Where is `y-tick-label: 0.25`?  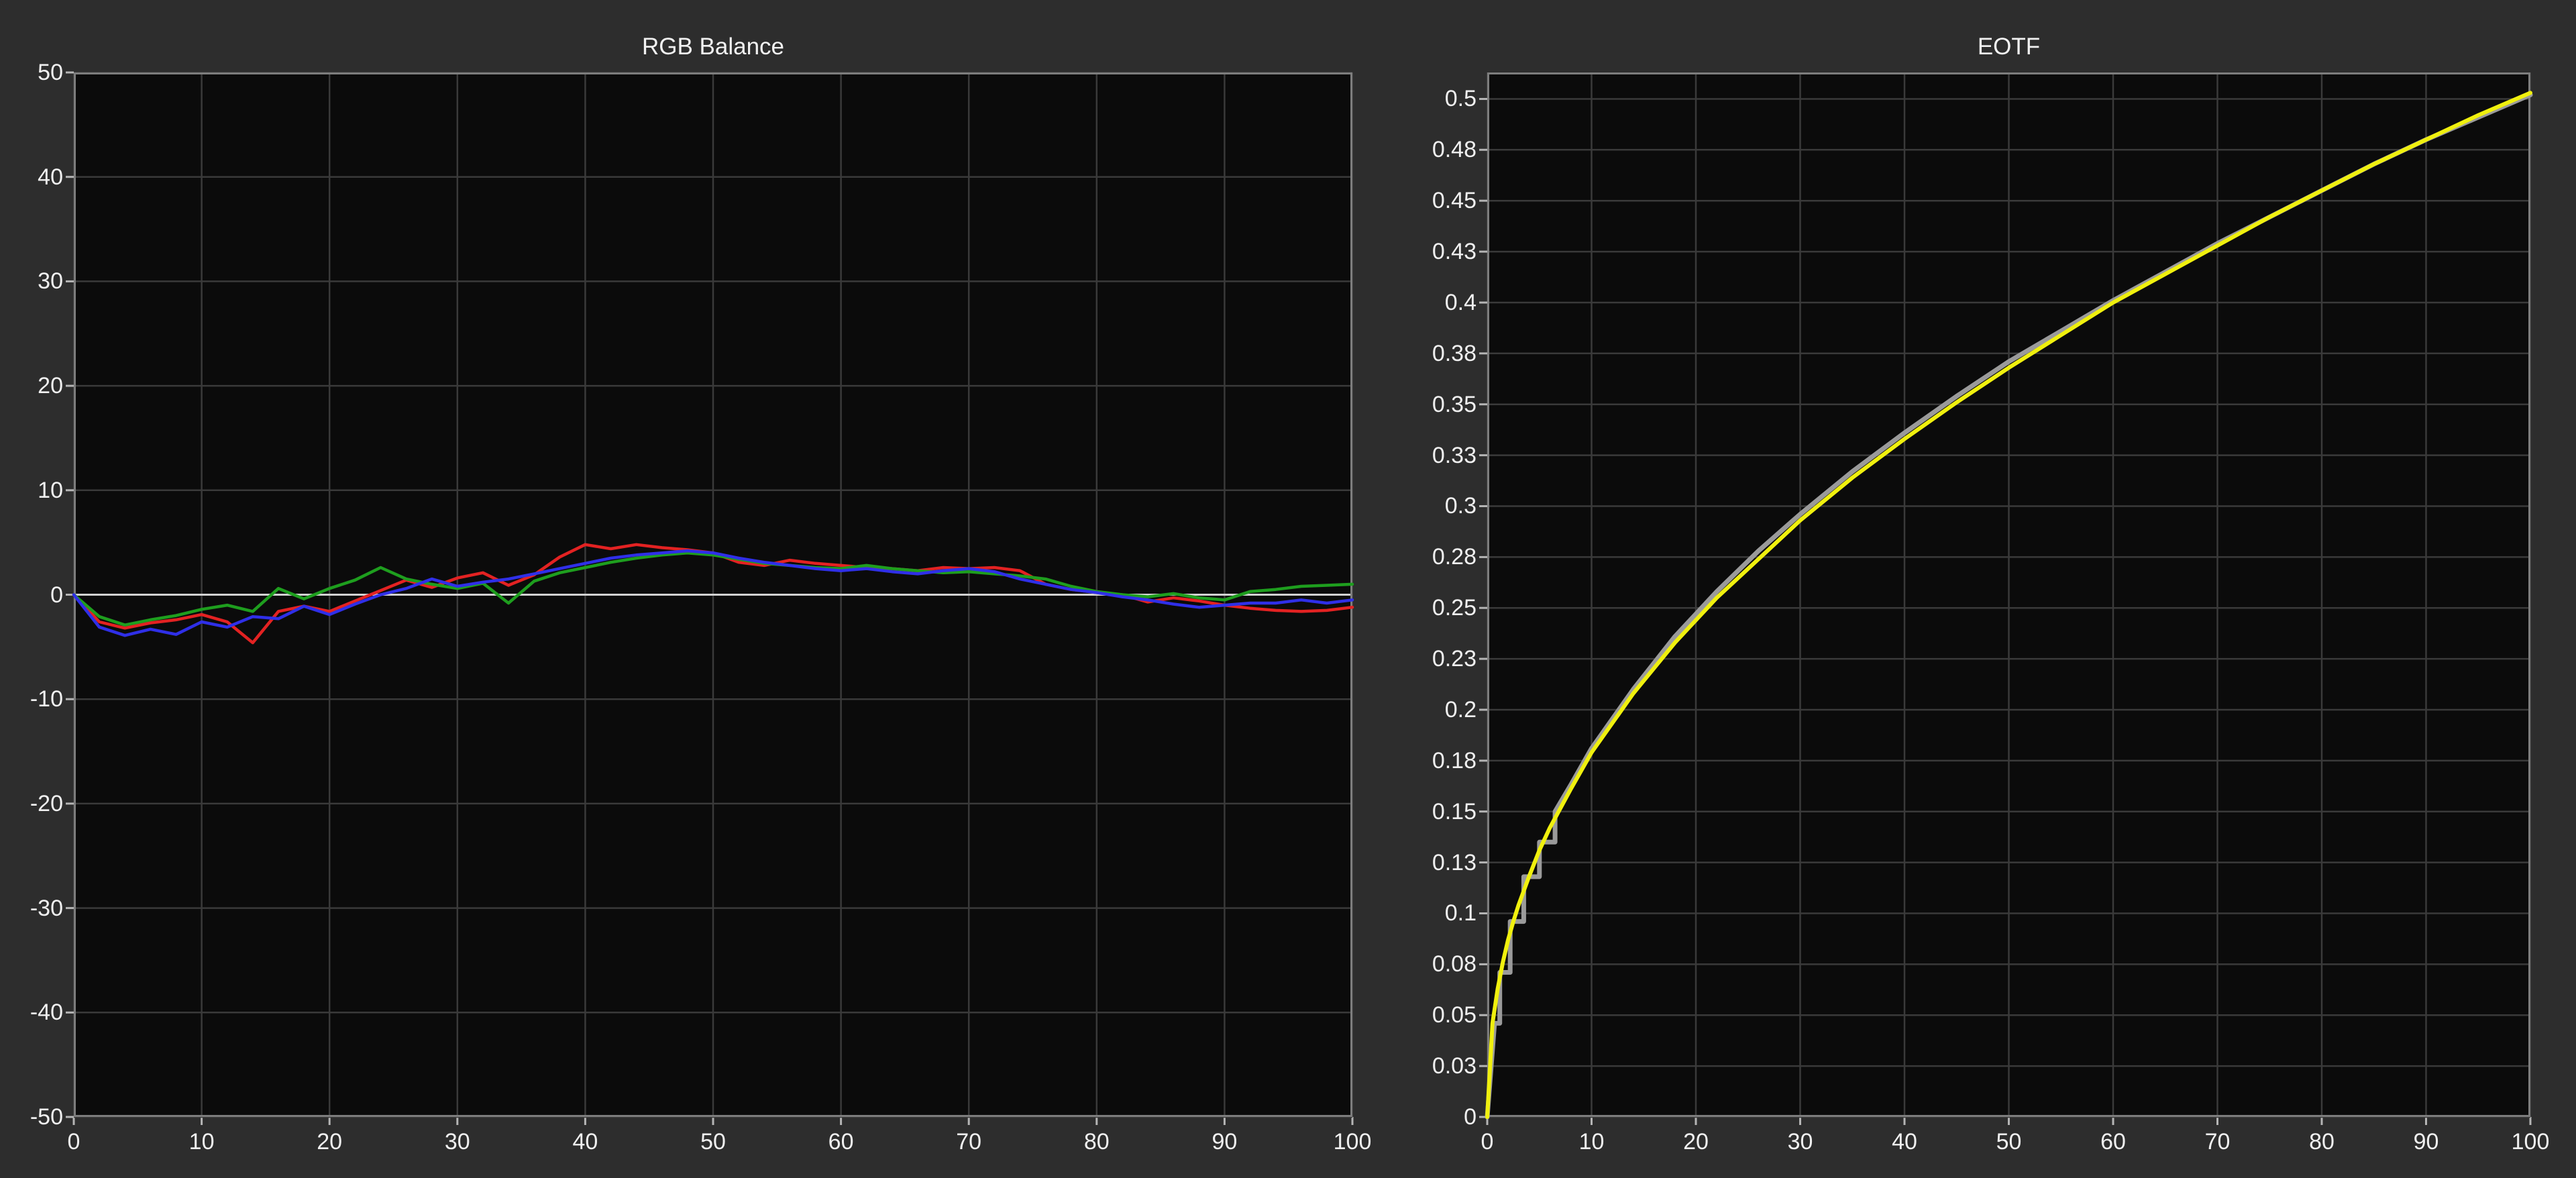 y-tick-label: 0.25 is located at coordinates (1454, 608).